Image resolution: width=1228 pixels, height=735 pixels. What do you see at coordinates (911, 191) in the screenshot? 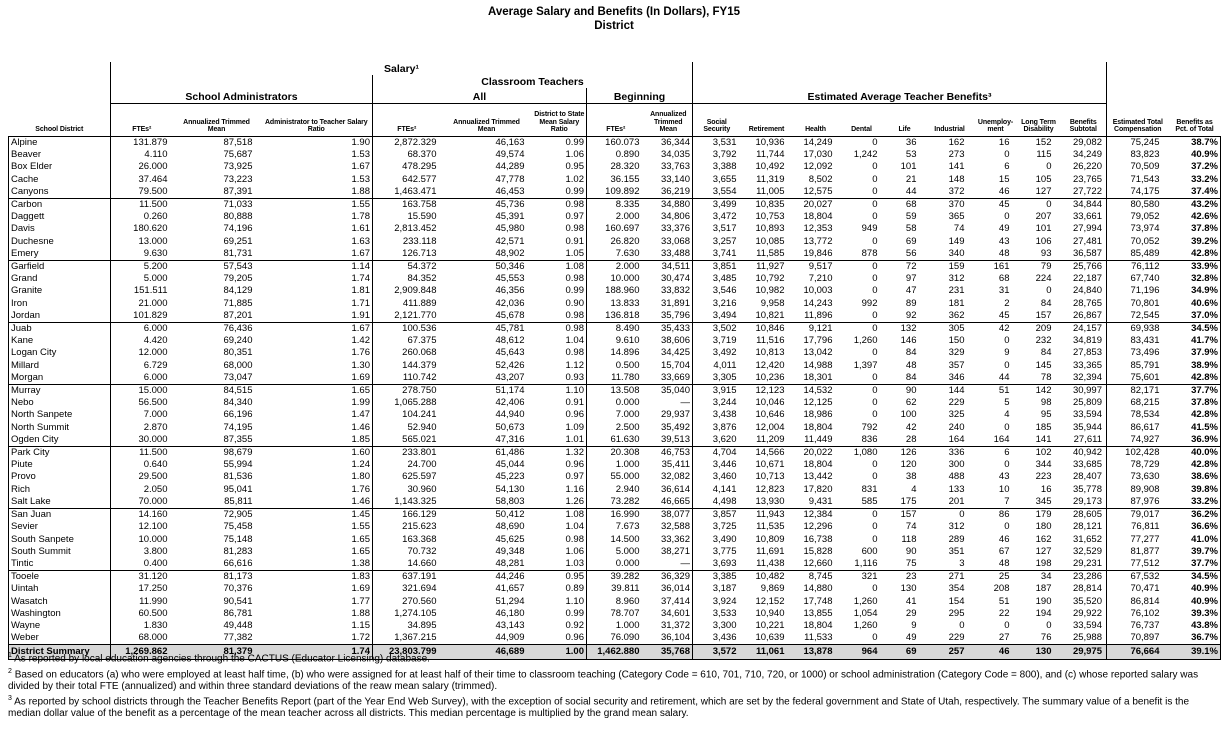
I see `value-cell: 44` at bounding box center [911, 191].